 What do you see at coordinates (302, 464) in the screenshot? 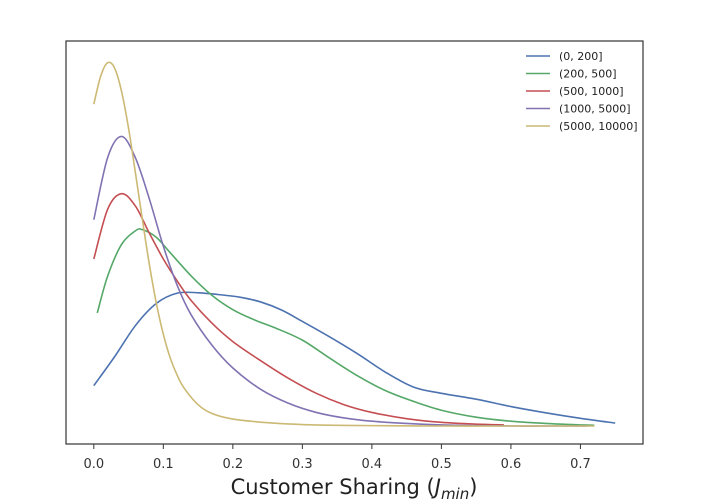
I see `x-tick-label: 0.3` at bounding box center [302, 464].